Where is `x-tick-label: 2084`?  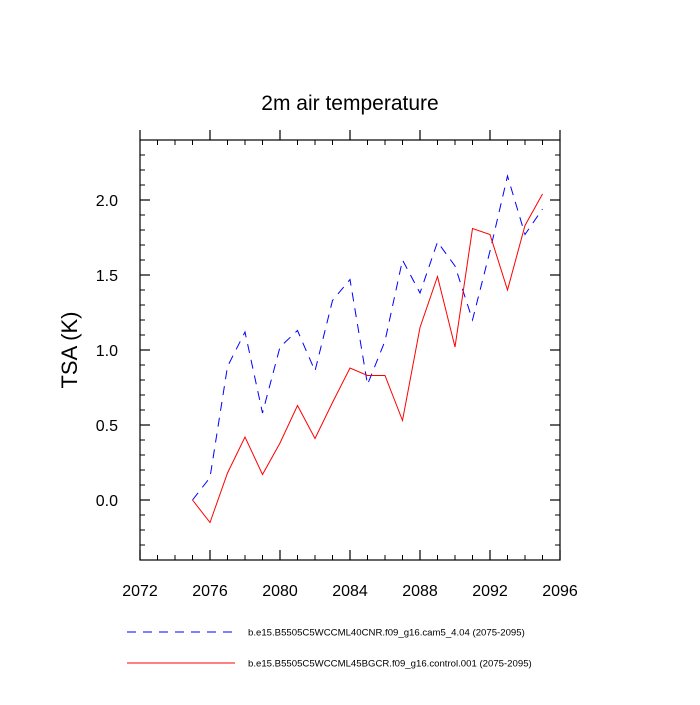 x-tick-label: 2084 is located at coordinates (350, 591).